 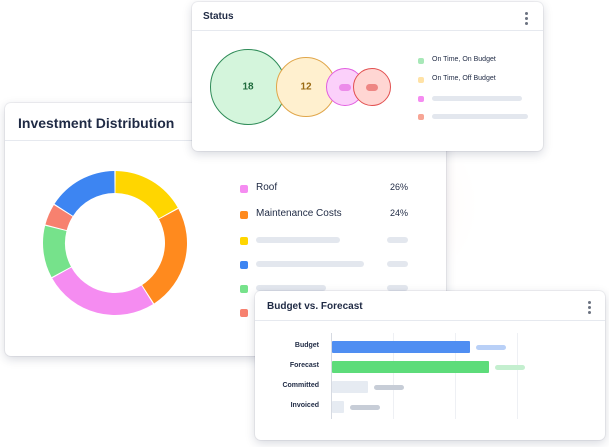 I want to click on legend-percent: 24%, so click(x=399, y=213).